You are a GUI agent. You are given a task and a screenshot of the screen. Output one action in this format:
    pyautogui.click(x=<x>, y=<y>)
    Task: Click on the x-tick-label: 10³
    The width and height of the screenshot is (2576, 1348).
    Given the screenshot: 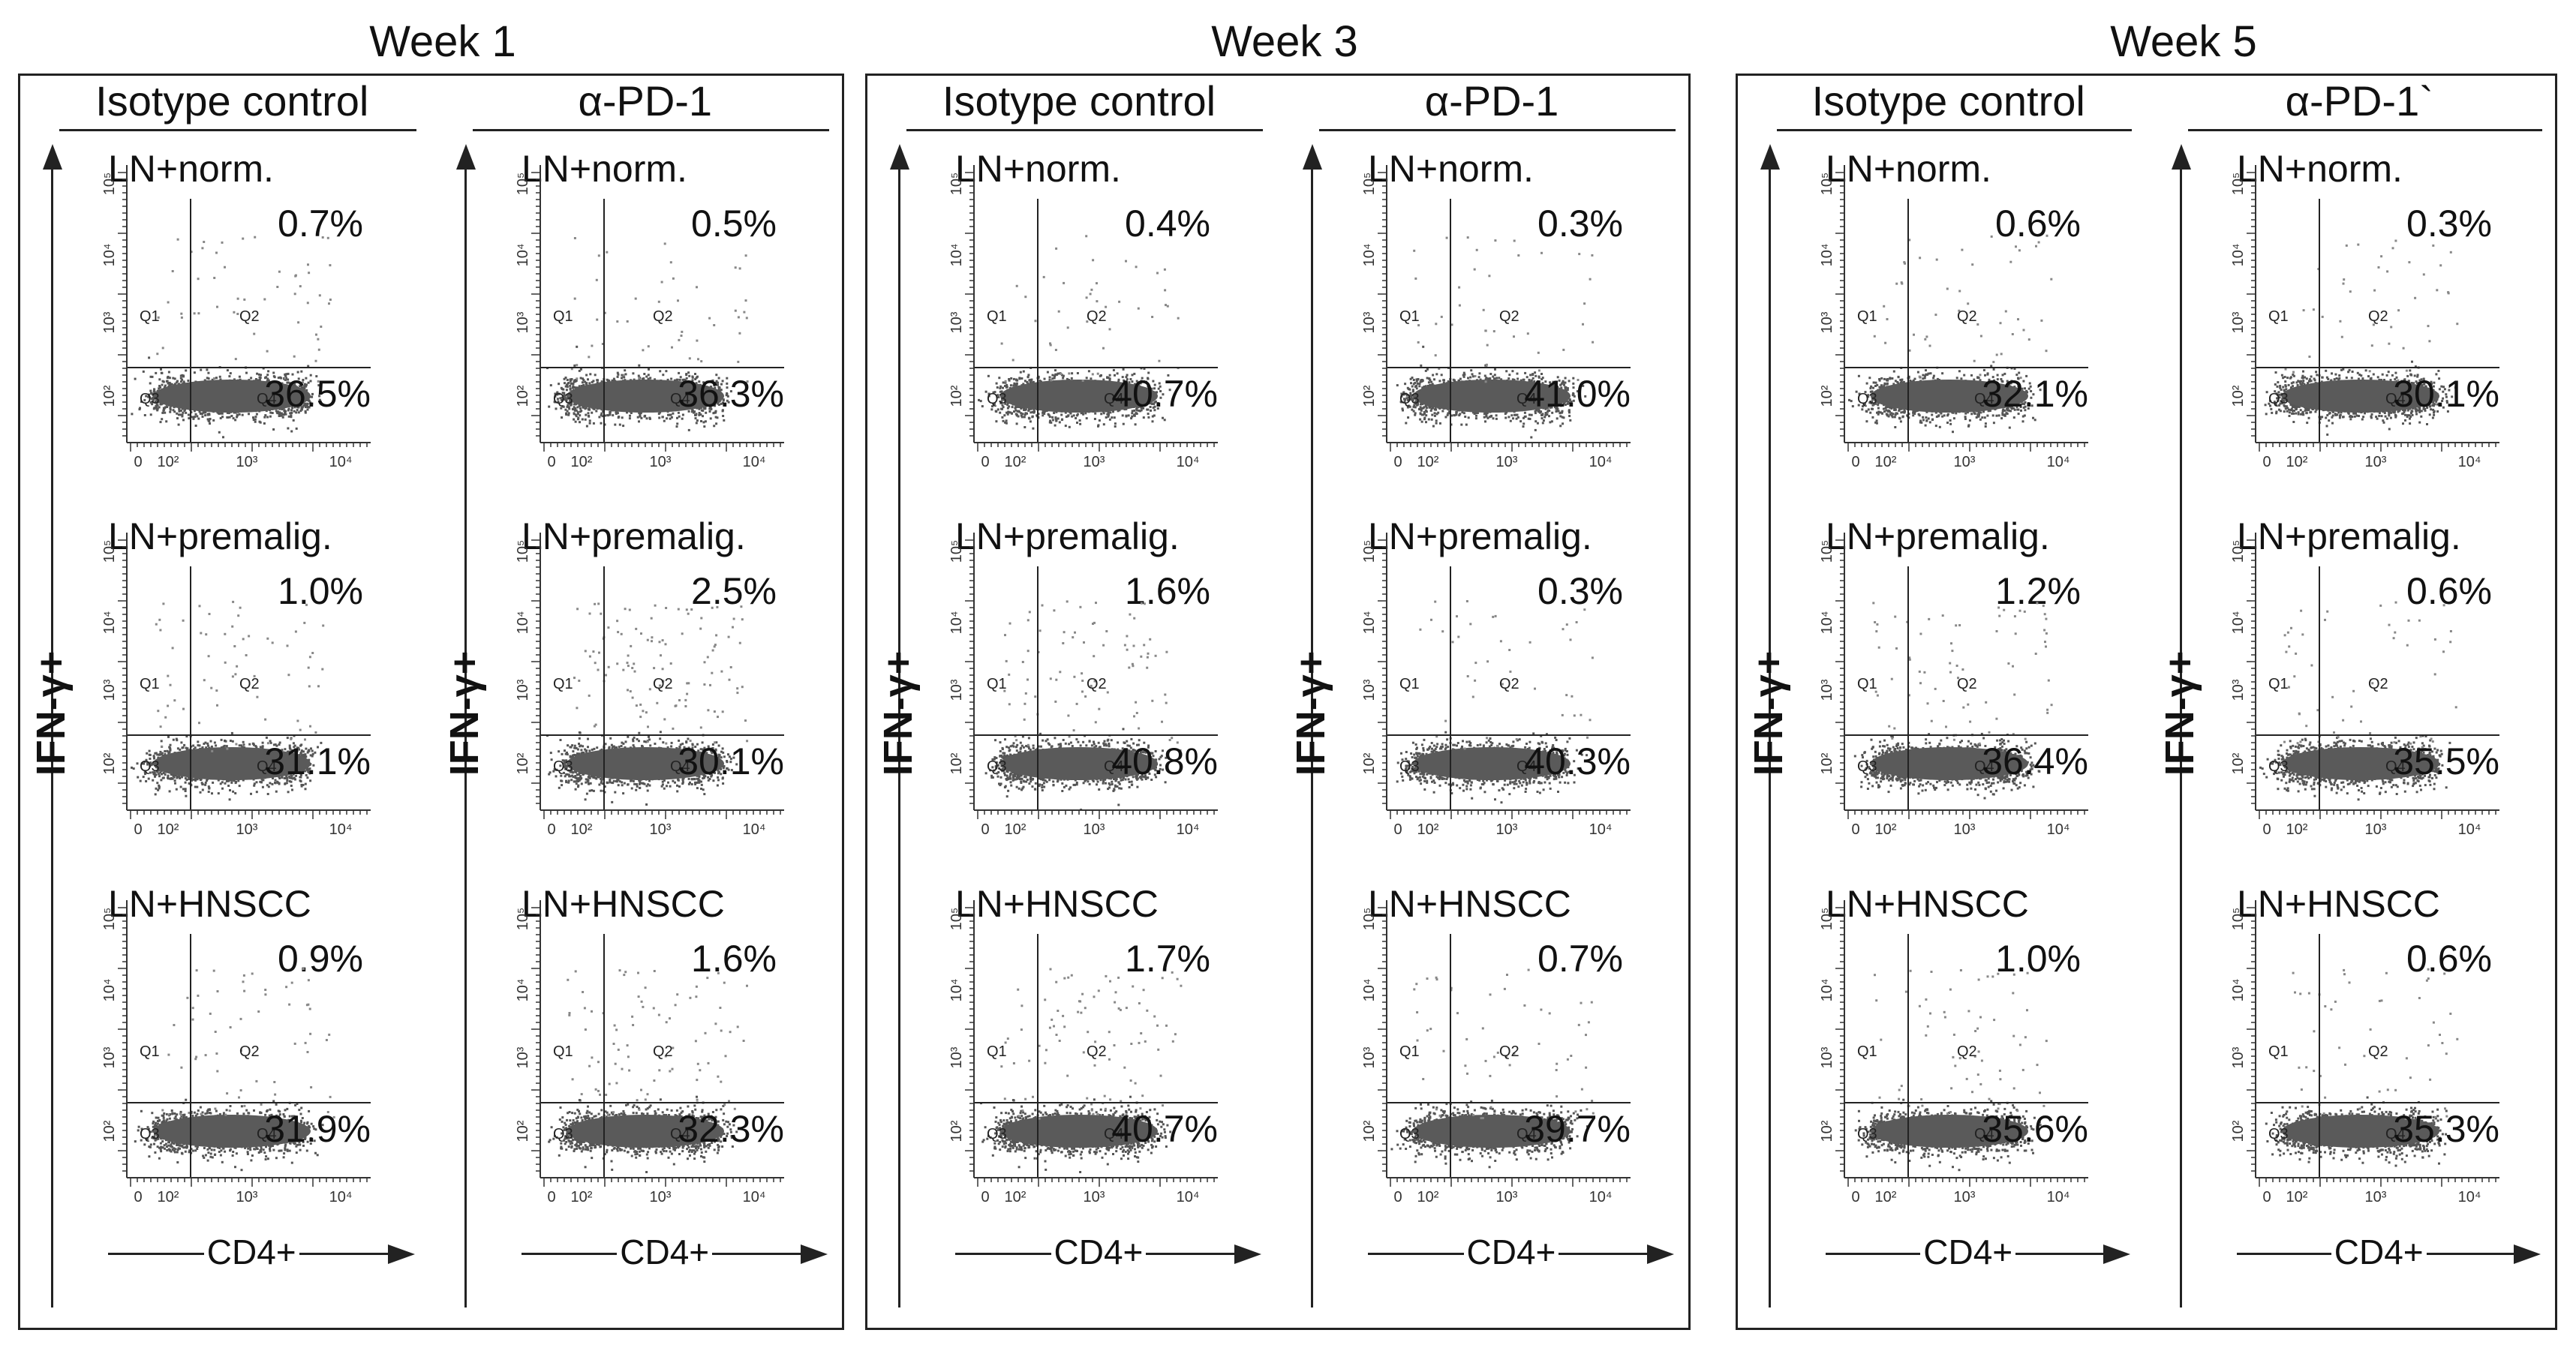 What is the action you would take?
    pyautogui.click(x=247, y=1197)
    